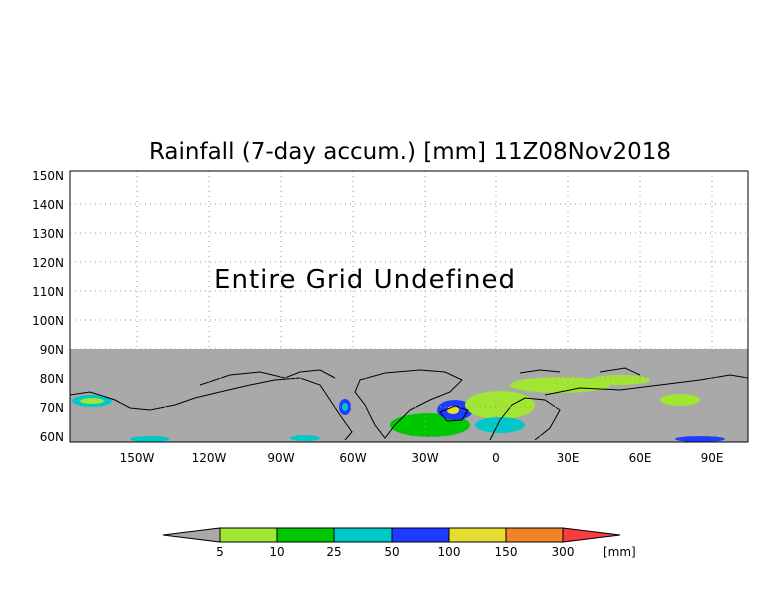 The image size is (784, 612). I want to click on lon-tick-label: 30E, so click(568, 458).